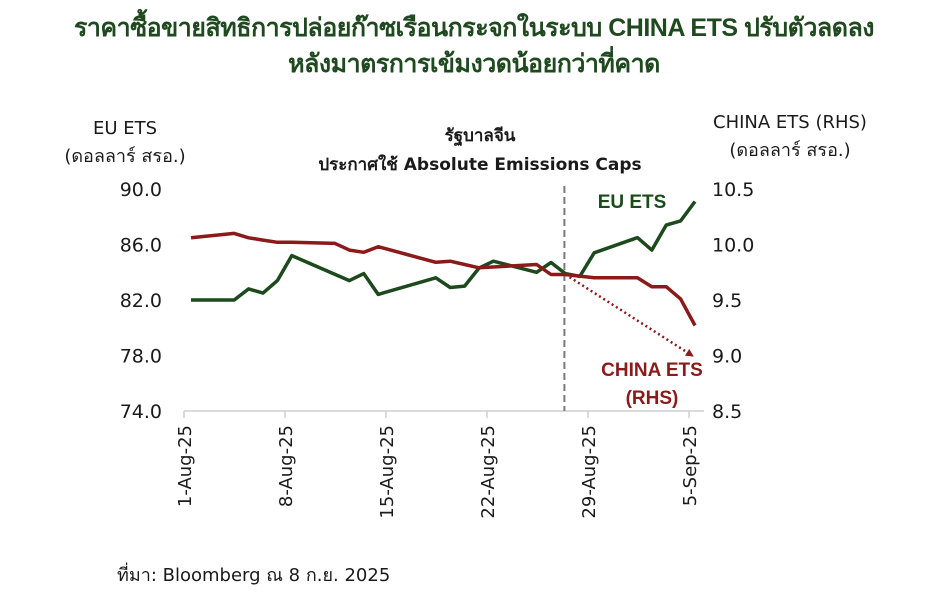 The width and height of the screenshot is (948, 592). Describe the element at coordinates (141, 246) in the screenshot. I see `left-y-tick-label: 86.0` at that location.